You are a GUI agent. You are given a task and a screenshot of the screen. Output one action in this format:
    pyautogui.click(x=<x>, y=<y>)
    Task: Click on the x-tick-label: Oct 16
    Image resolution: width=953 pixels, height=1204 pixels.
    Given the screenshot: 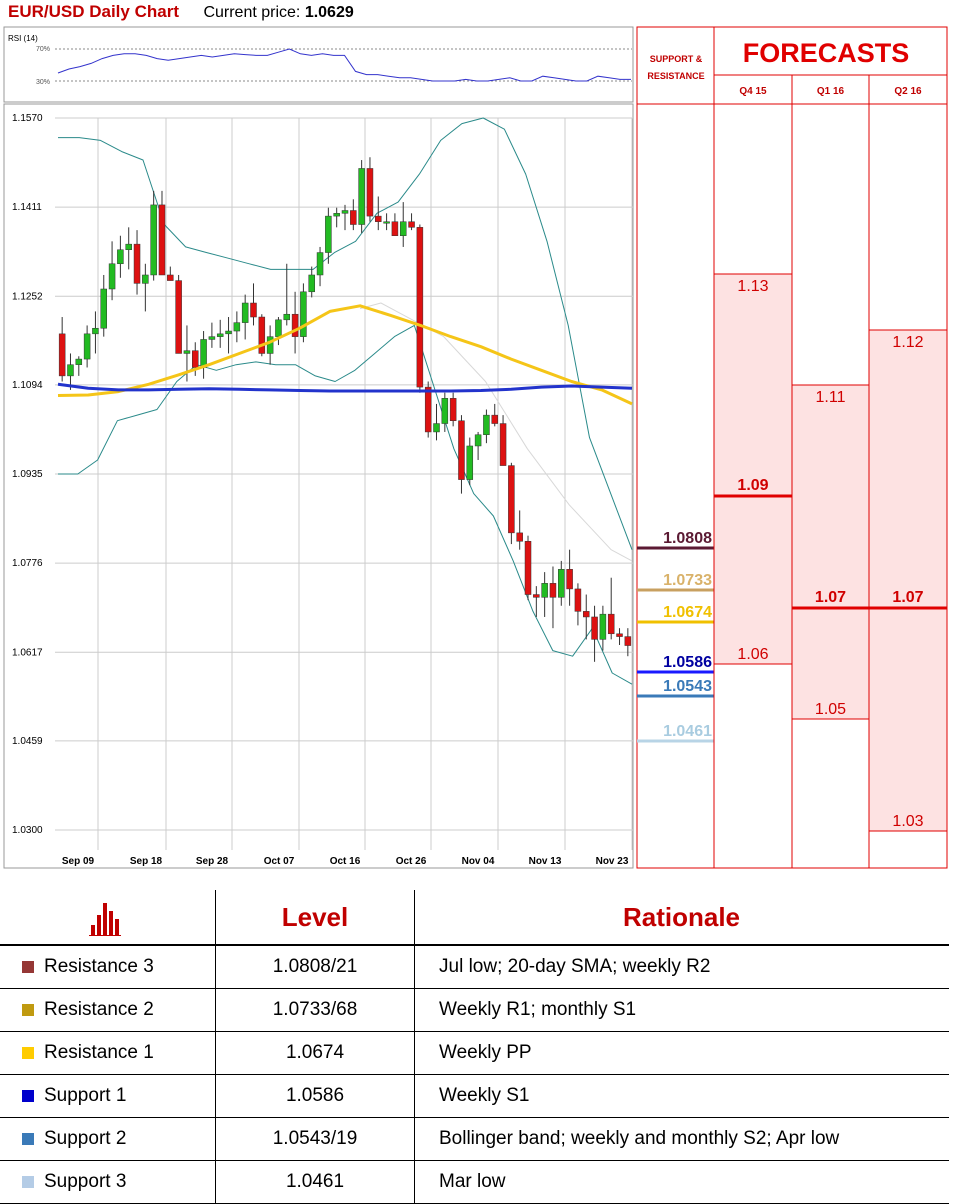 What is the action you would take?
    pyautogui.click(x=345, y=861)
    